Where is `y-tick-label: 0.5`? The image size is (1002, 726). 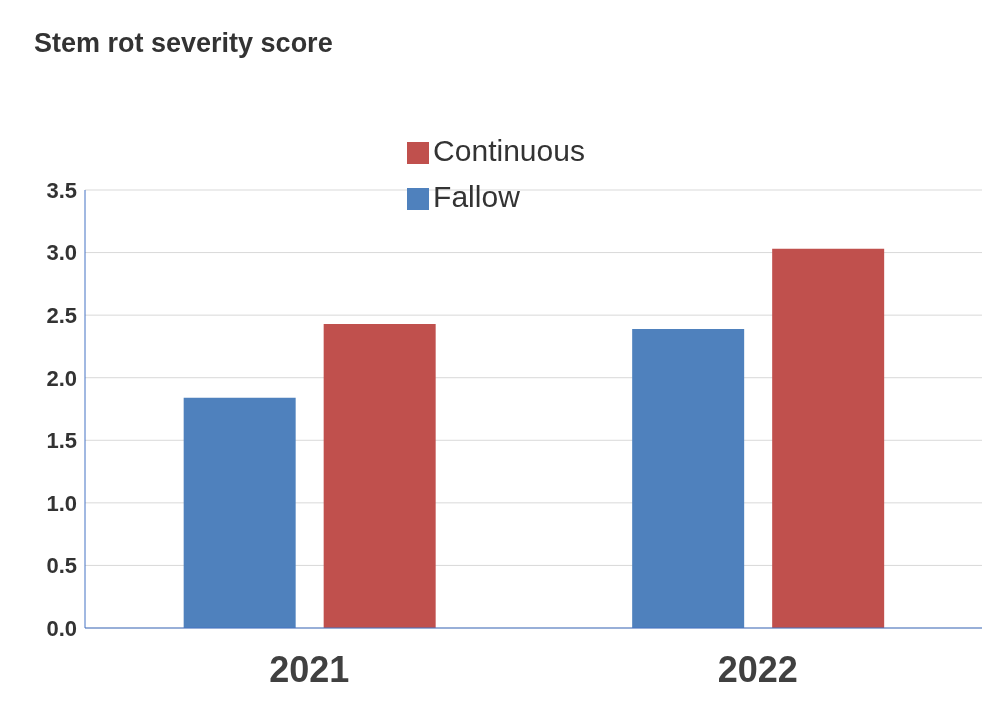 y-tick-label: 0.5 is located at coordinates (61, 566).